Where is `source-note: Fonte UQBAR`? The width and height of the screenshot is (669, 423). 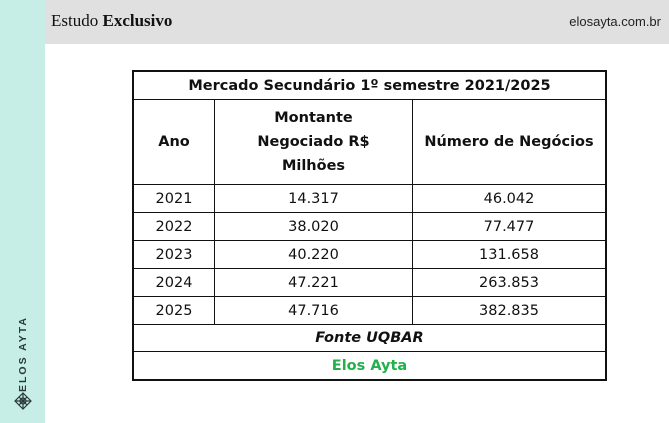 source-note: Fonte UQBAR is located at coordinates (369, 338).